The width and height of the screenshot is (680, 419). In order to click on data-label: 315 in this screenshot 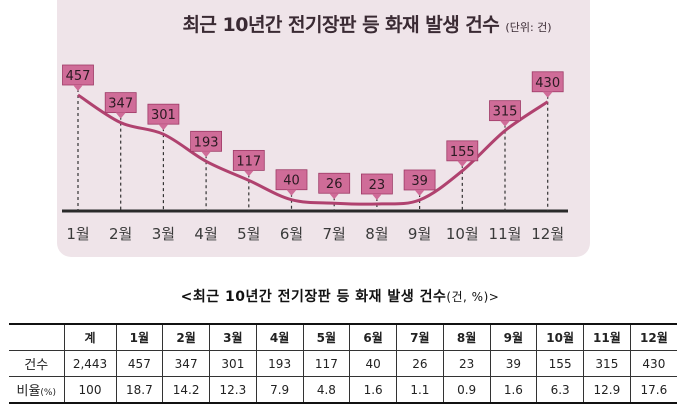, I will do `click(505, 113)`.